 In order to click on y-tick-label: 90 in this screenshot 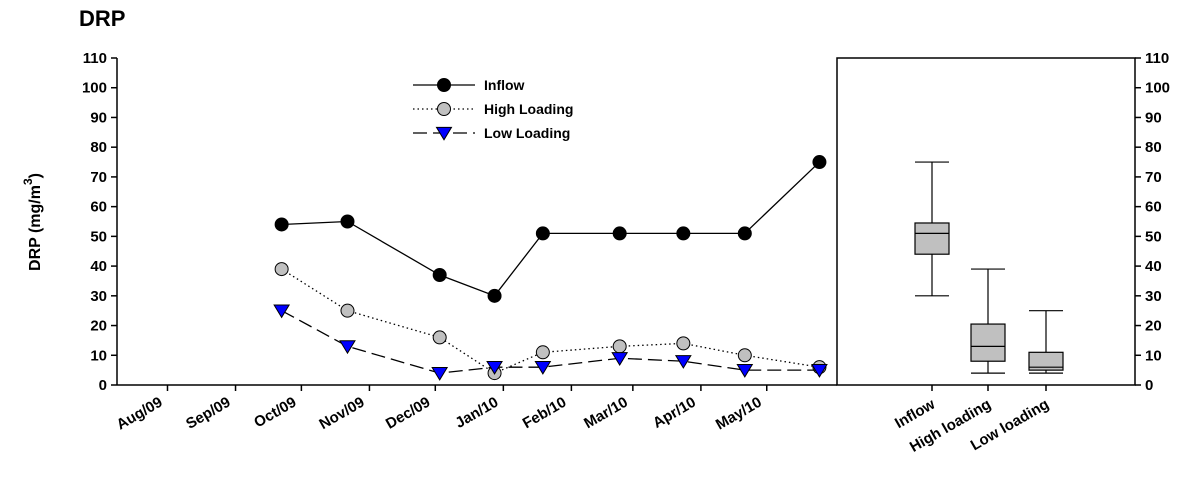, I will do `click(98, 117)`.